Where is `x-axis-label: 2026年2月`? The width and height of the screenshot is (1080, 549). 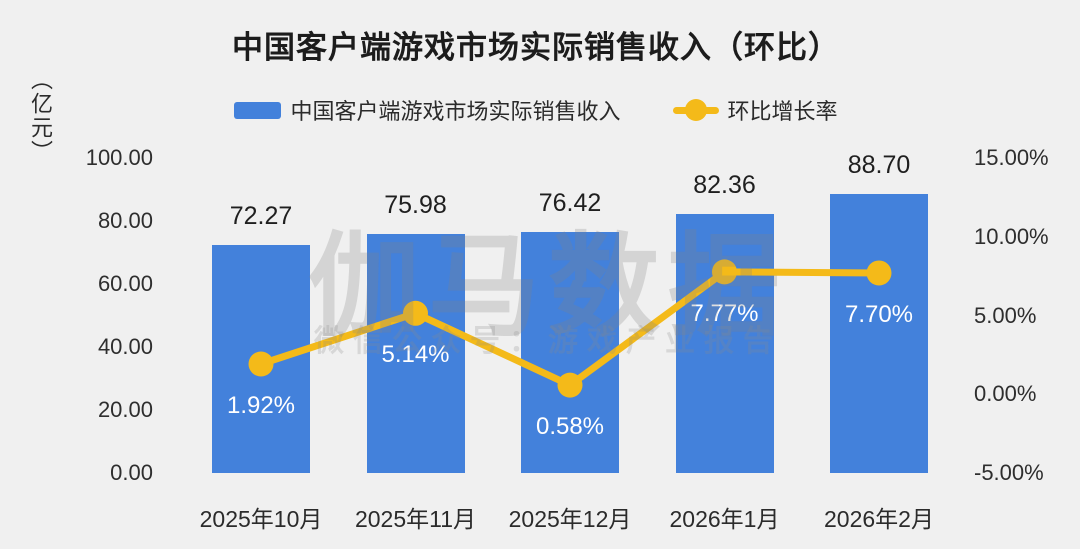
x-axis-label: 2026年2月 is located at coordinates (879, 519).